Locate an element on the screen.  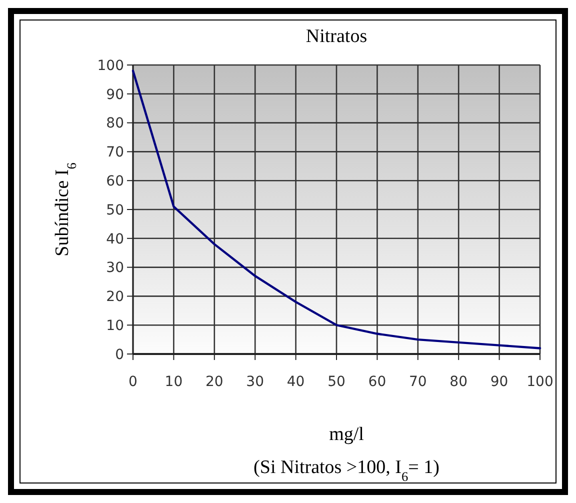
y-tick-label: 70 is located at coordinates (115, 152).